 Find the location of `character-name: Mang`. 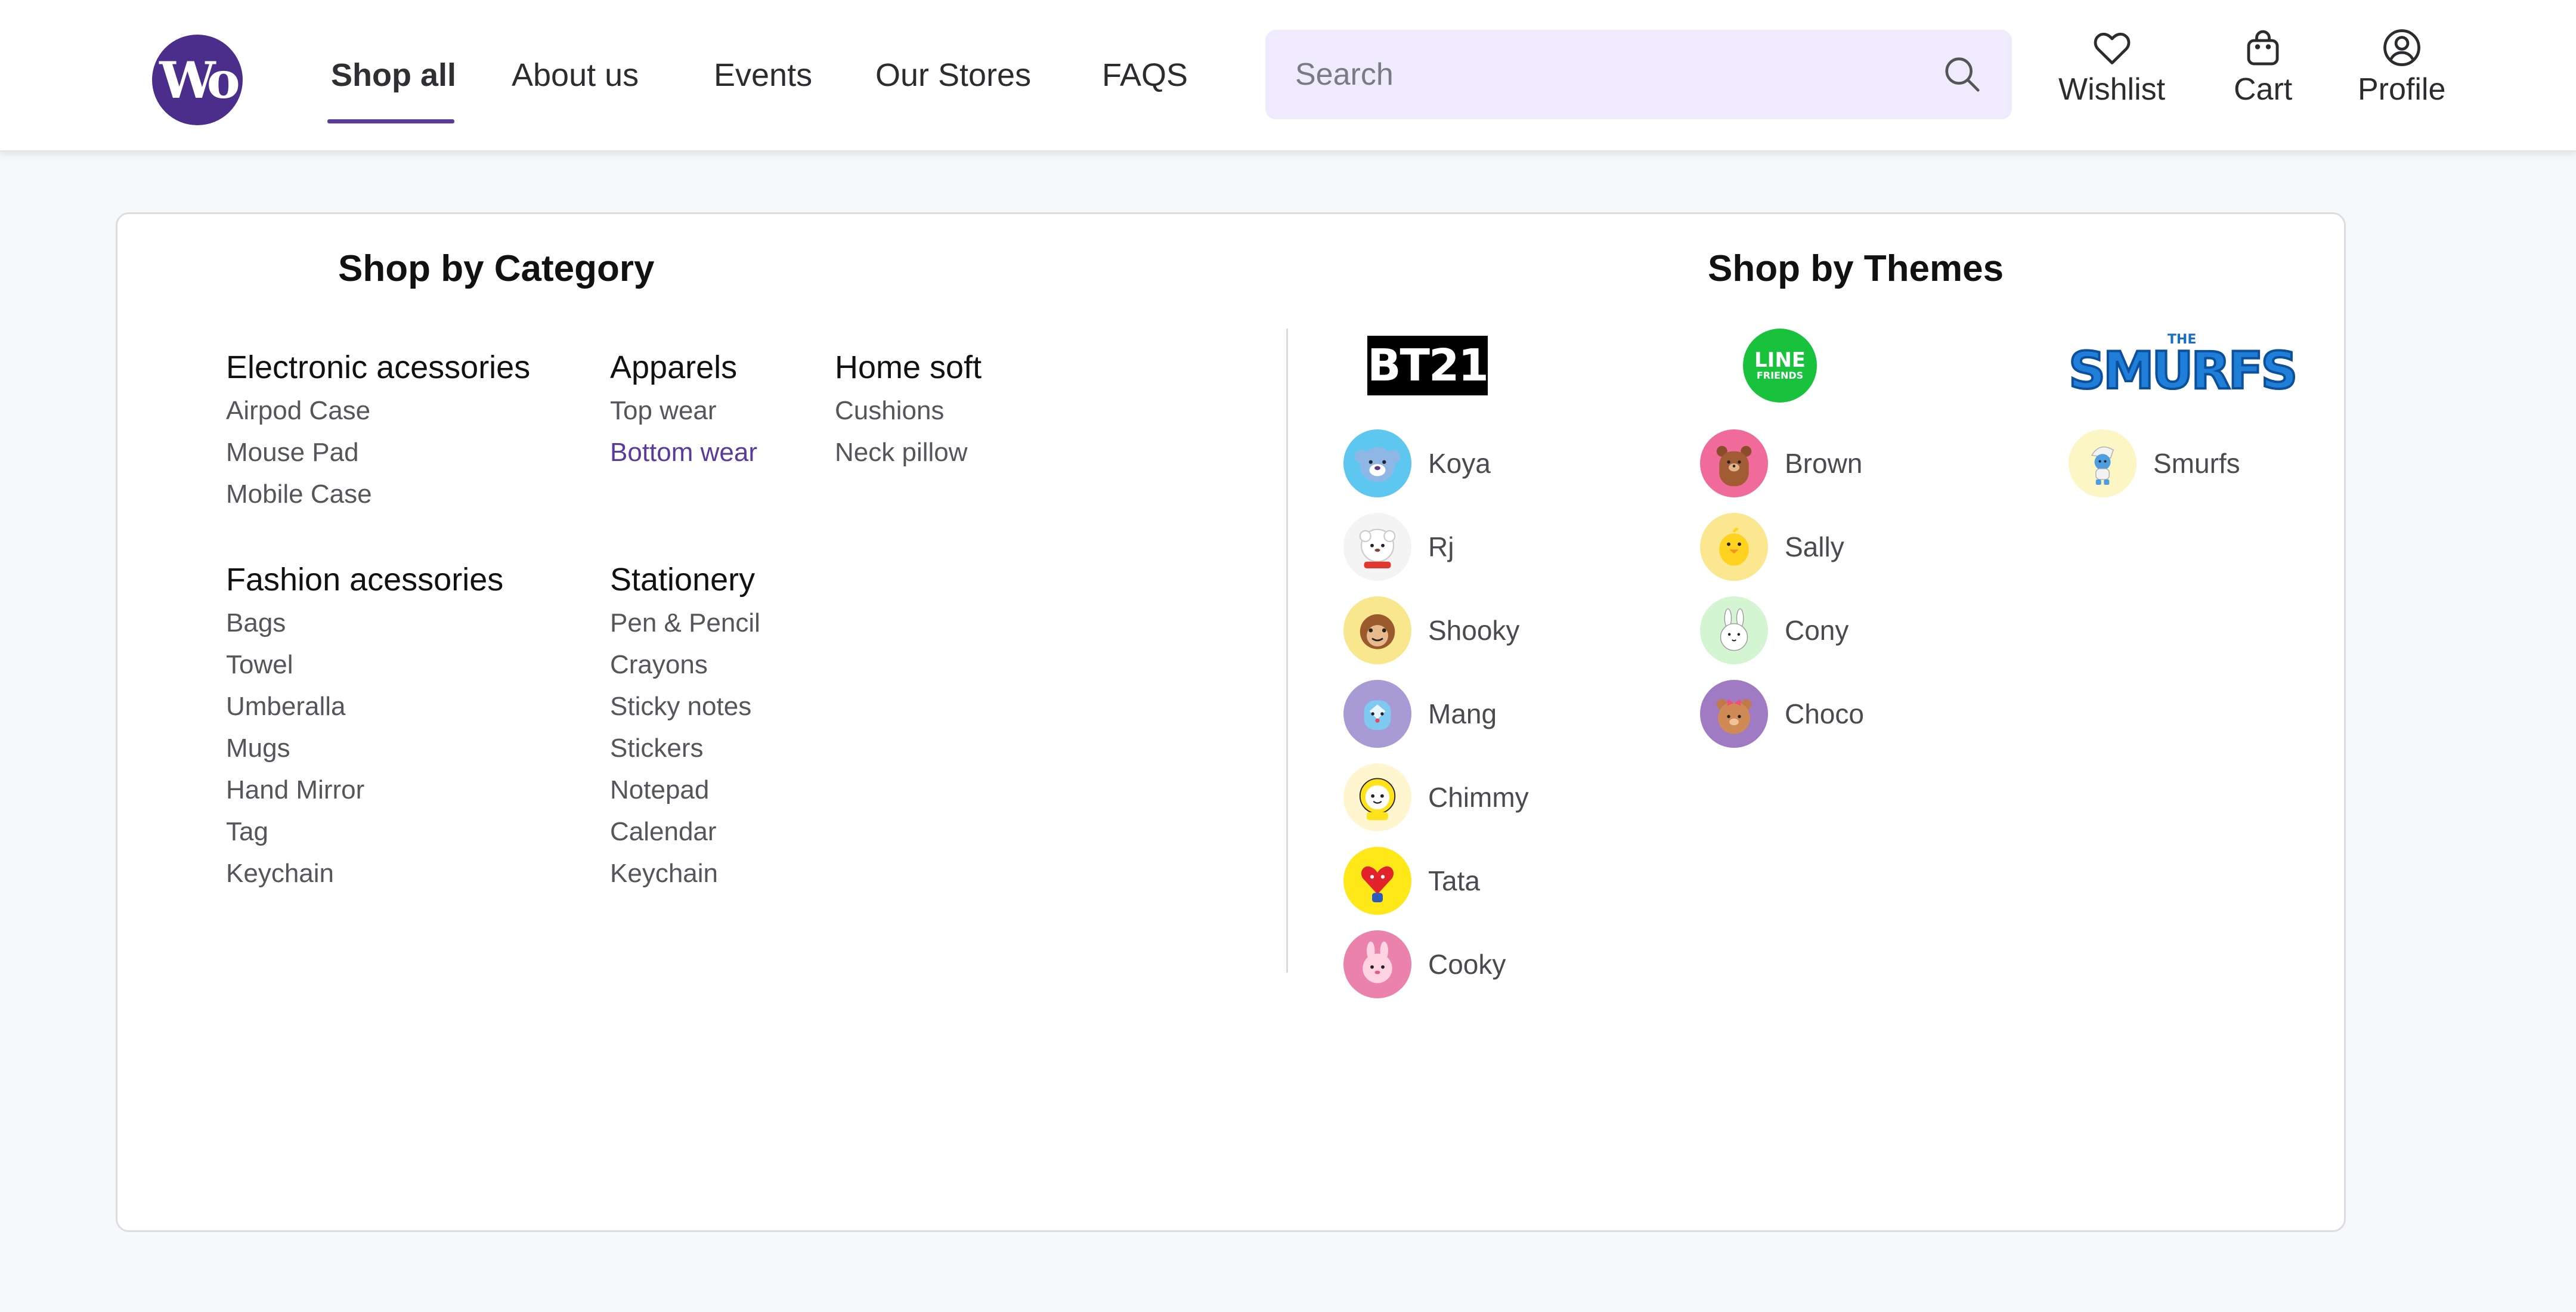

character-name: Mang is located at coordinates (1463, 713).